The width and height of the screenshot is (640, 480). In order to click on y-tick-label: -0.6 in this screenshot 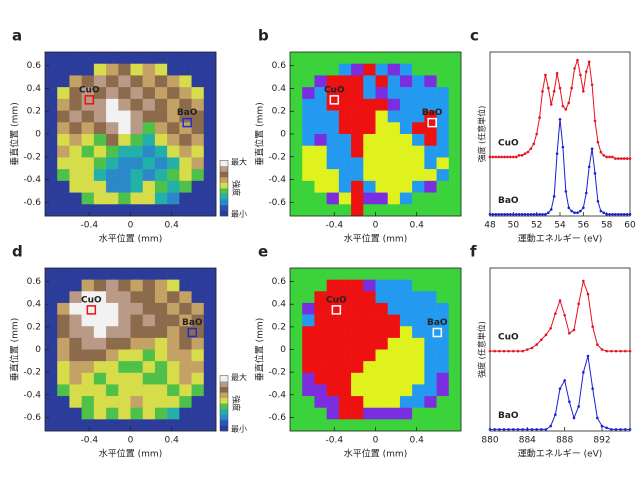, I will do `click(277, 418)`.